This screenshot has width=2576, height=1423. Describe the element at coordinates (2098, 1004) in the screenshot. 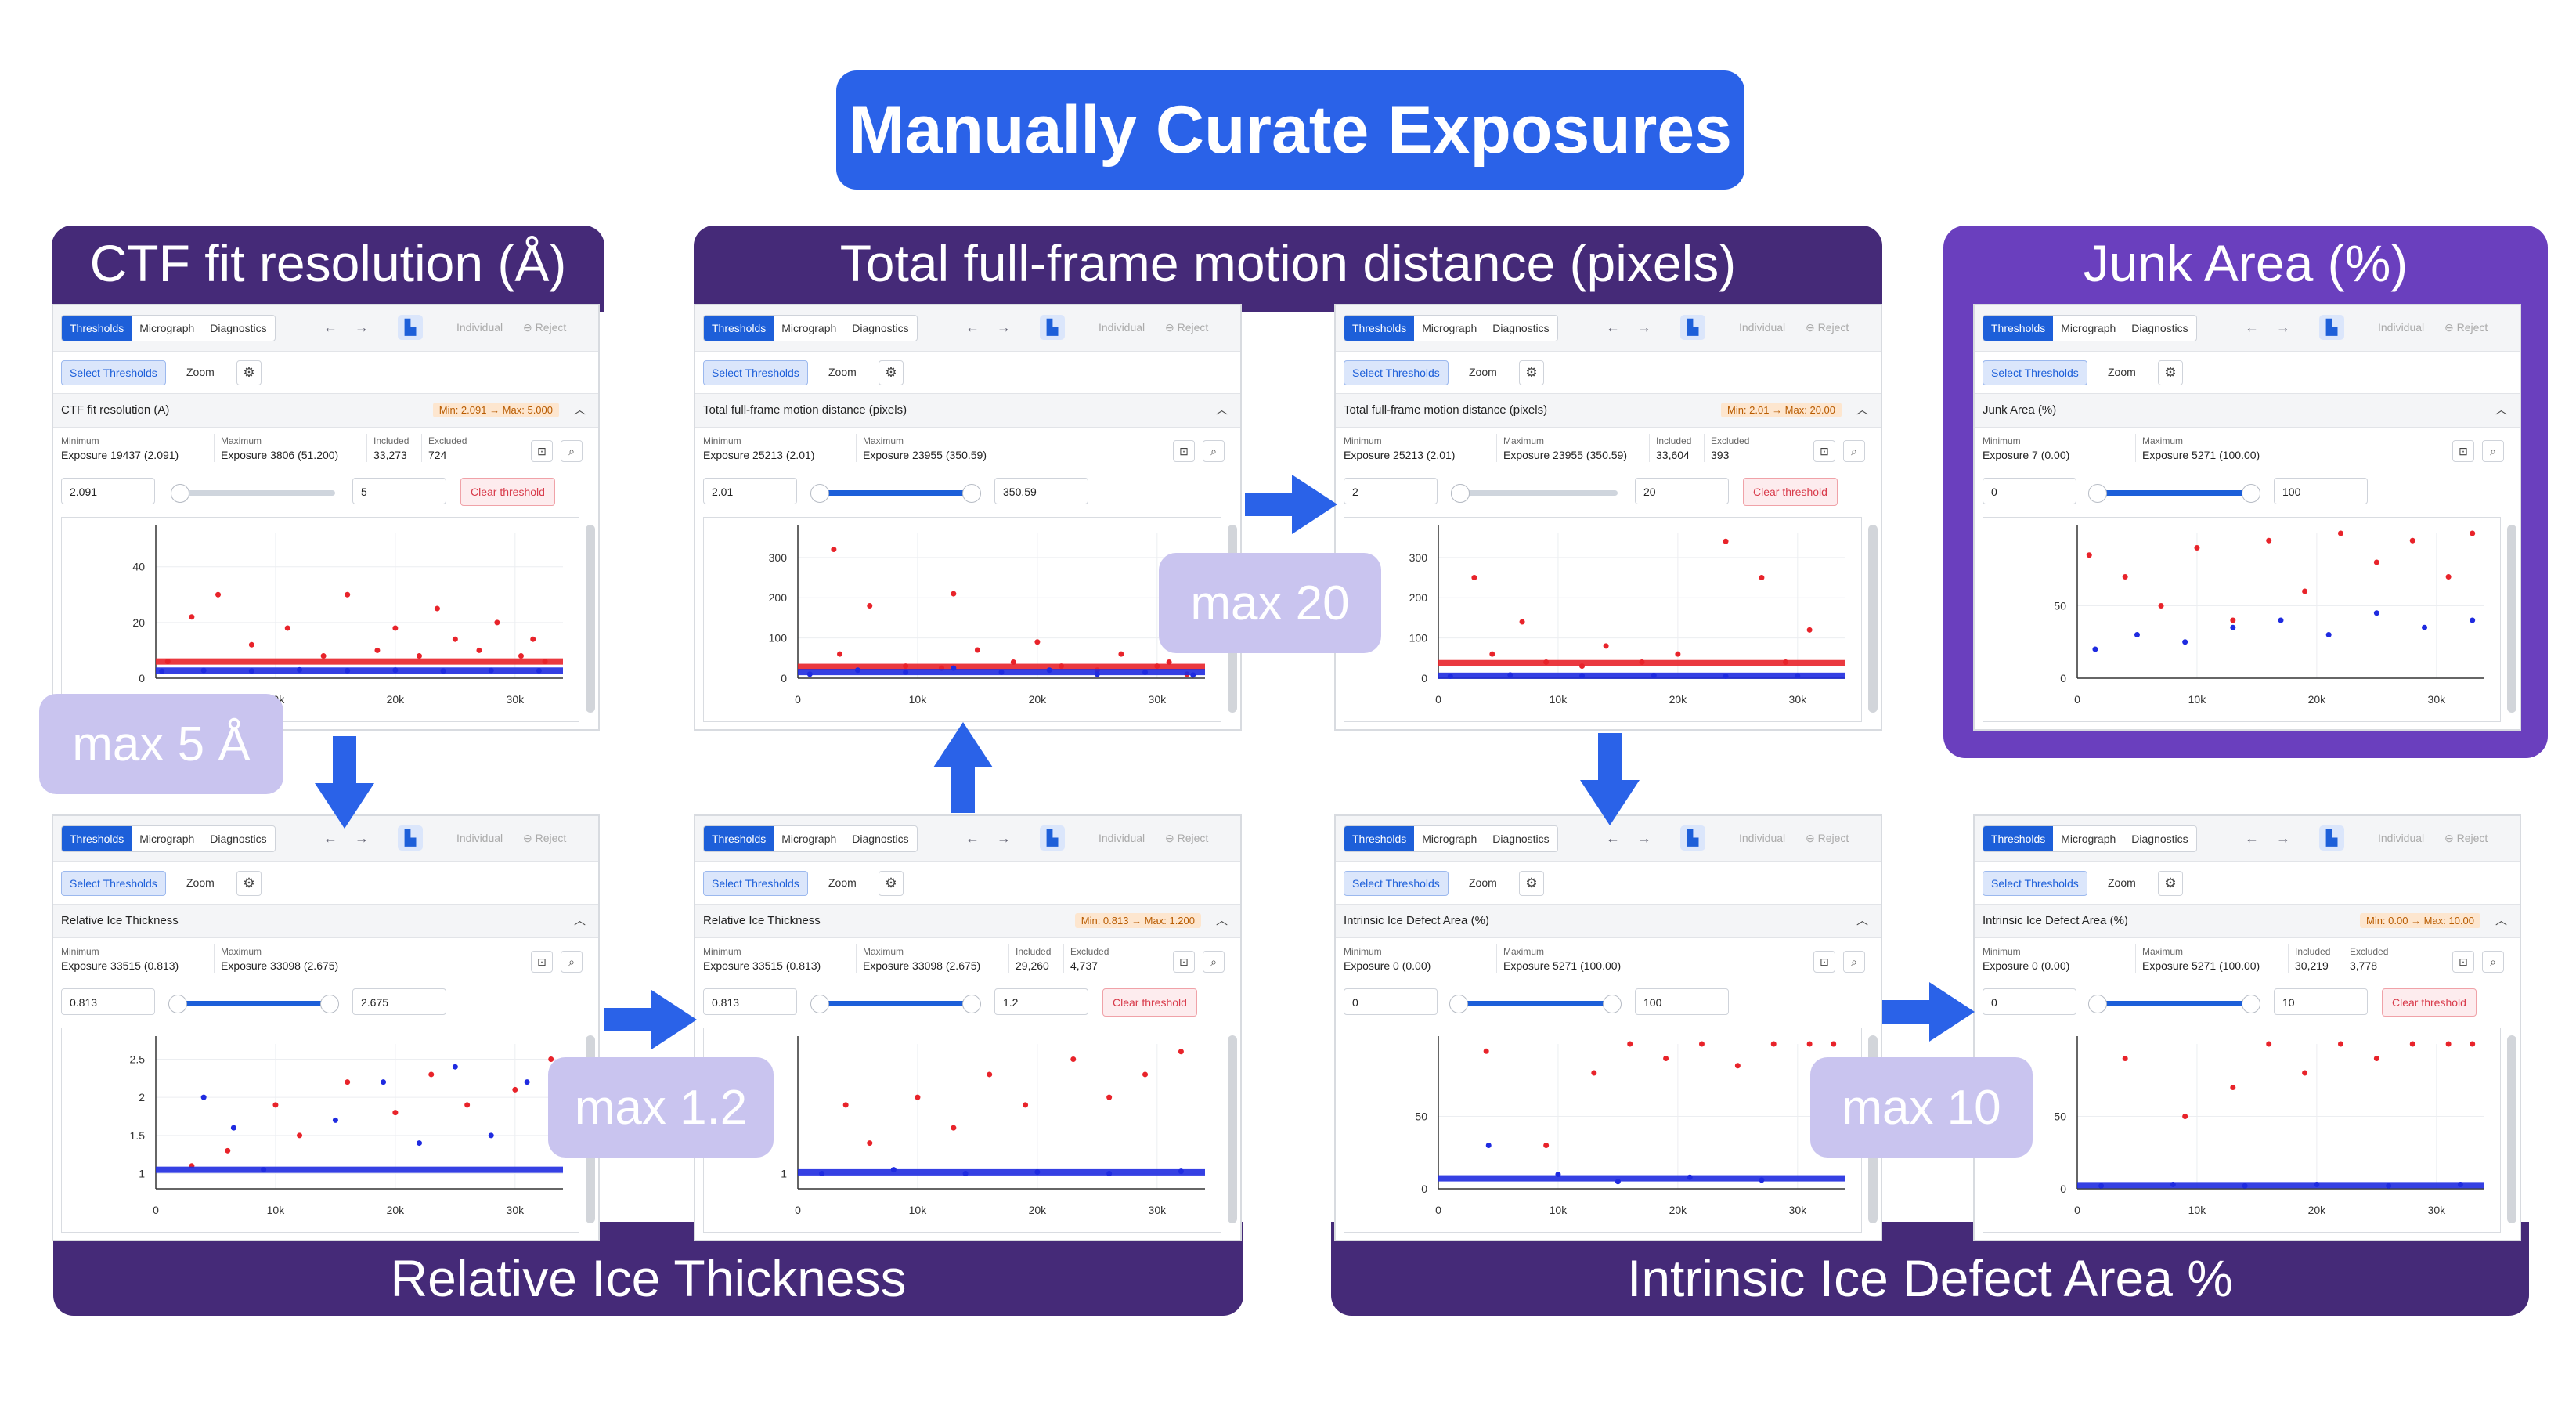

I see `slider-min-handle` at that location.